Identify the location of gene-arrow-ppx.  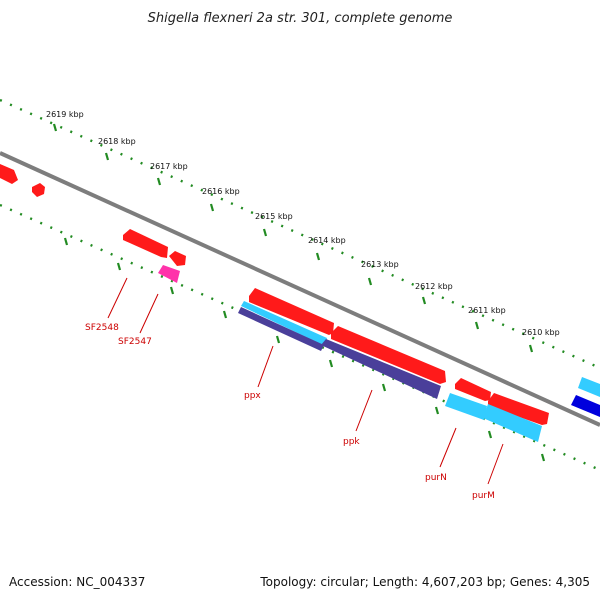
(291, 311).